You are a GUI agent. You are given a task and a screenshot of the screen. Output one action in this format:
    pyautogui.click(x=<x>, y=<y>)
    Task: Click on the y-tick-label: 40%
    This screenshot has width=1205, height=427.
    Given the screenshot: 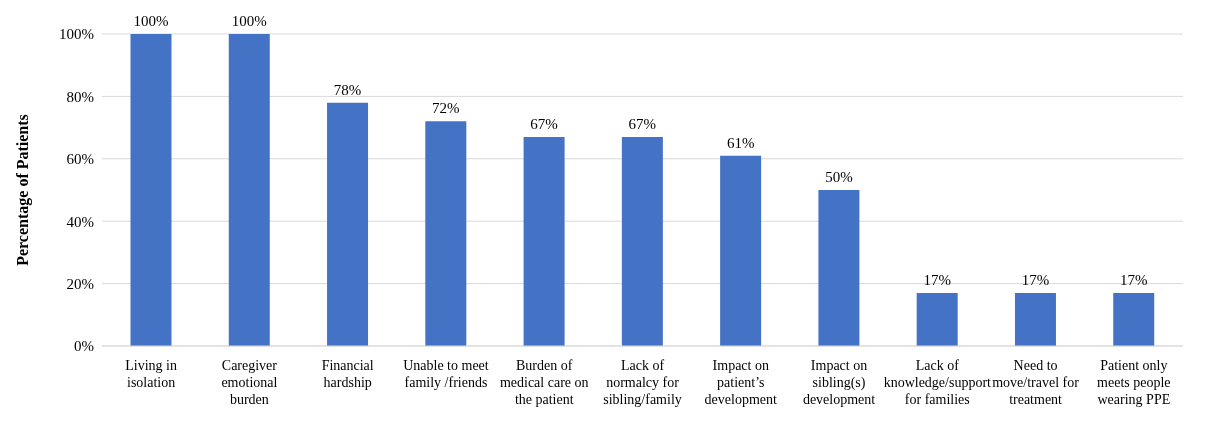 What is the action you would take?
    pyautogui.click(x=80, y=221)
    